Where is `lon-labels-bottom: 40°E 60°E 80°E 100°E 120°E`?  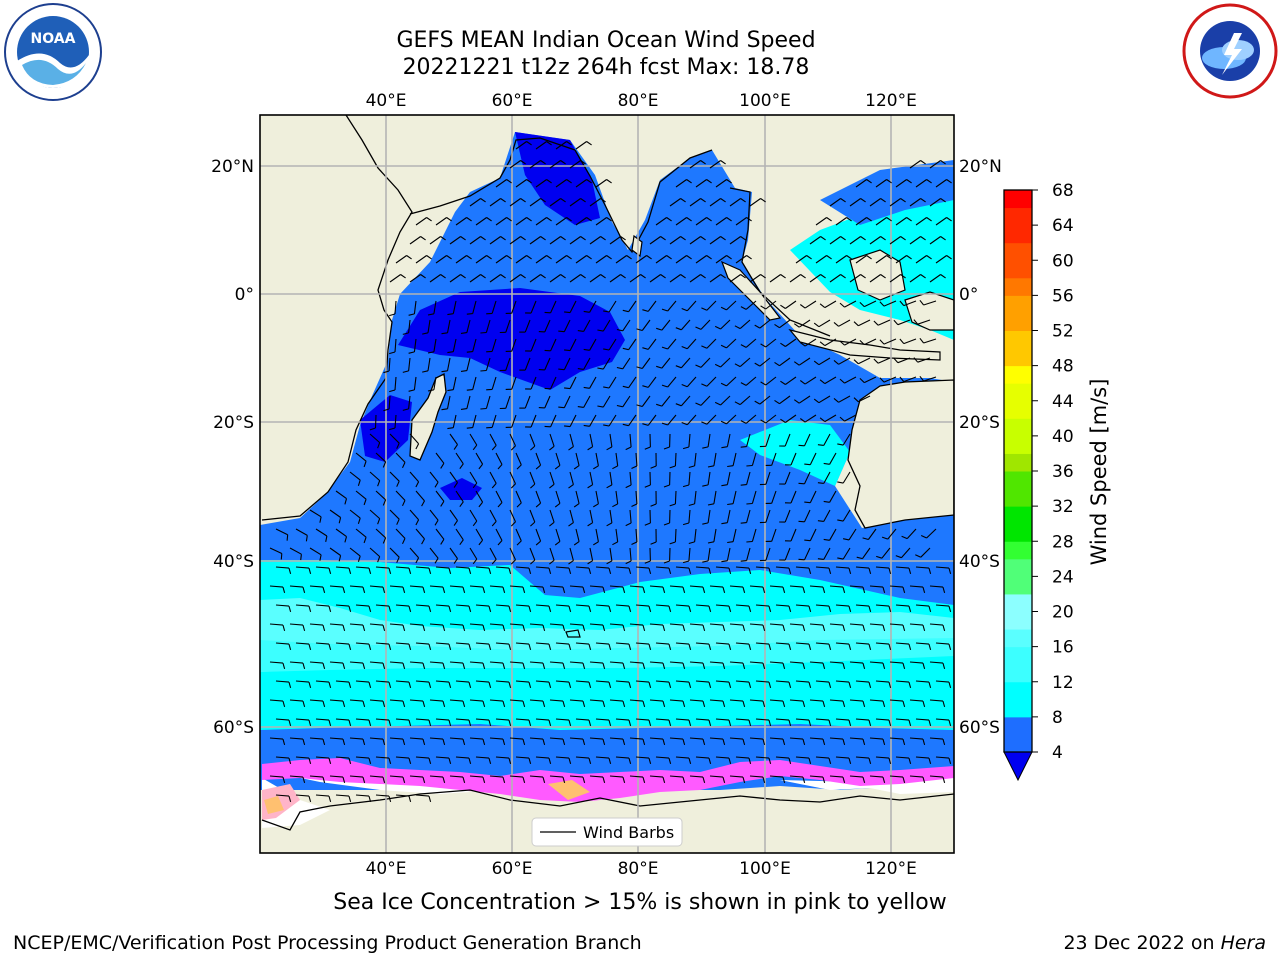
lon-labels-bottom: 40°E 60°E 80°E 100°E 120°E is located at coordinates (641, 869).